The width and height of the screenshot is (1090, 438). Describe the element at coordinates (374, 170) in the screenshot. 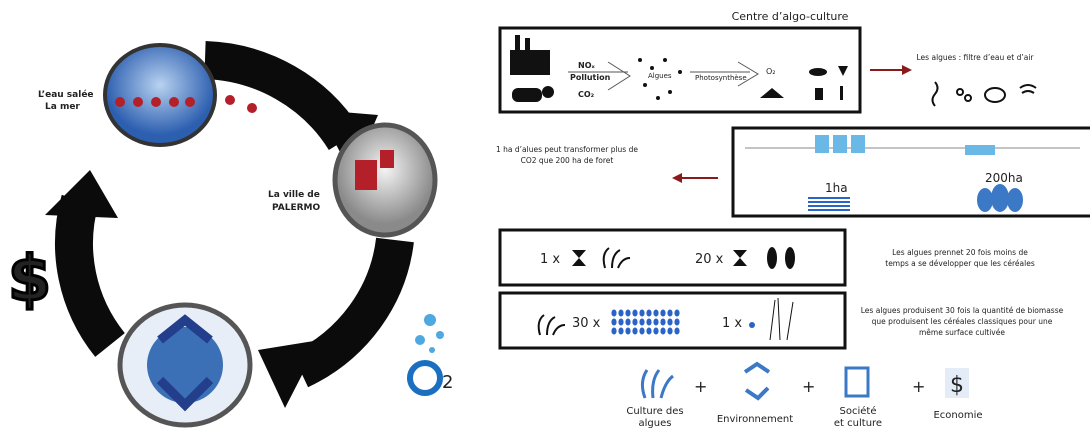

I see `city-marks` at that location.